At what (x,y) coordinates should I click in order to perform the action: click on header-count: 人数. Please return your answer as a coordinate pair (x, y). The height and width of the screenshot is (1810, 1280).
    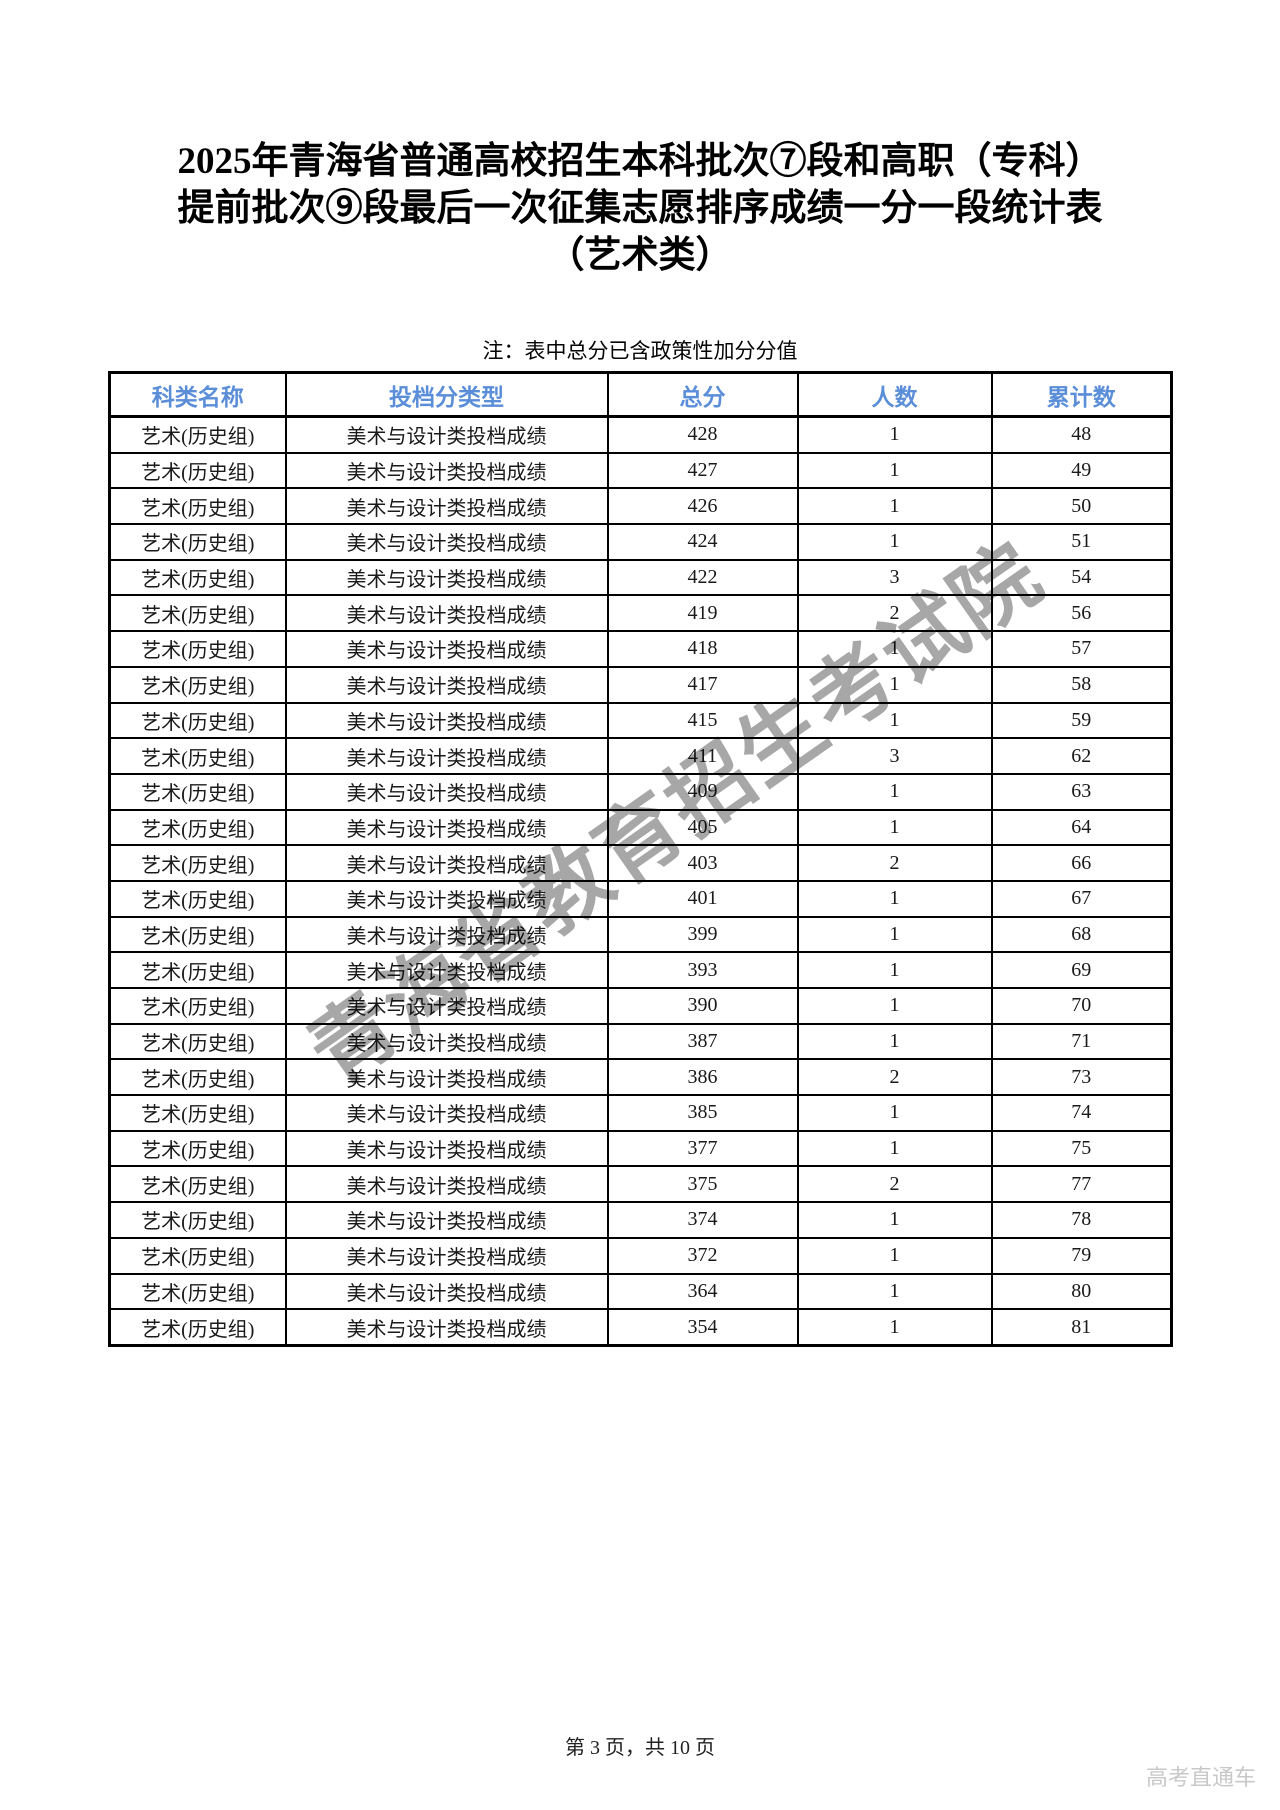
    Looking at the image, I should click on (894, 394).